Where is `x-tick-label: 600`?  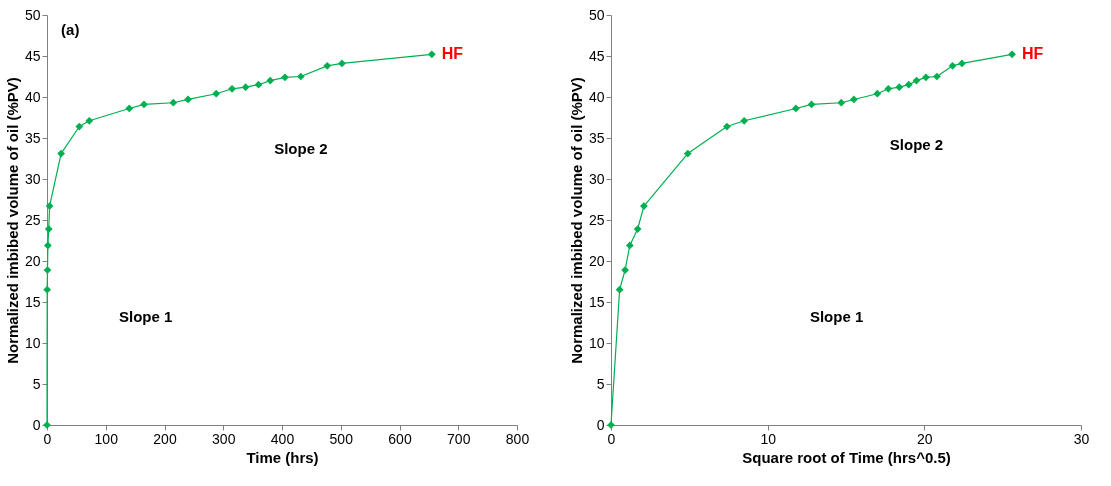
x-tick-label: 600 is located at coordinates (400, 438).